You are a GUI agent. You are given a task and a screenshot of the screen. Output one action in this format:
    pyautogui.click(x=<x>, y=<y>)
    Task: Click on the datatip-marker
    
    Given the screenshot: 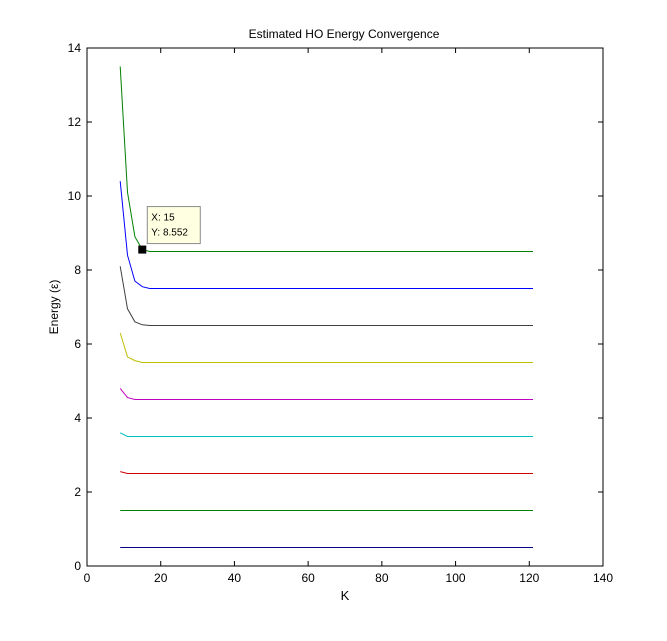 What is the action you would take?
    pyautogui.click(x=142, y=249)
    